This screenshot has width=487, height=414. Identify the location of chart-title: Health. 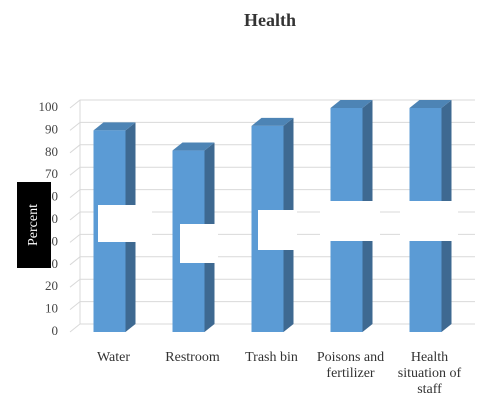
(270, 20).